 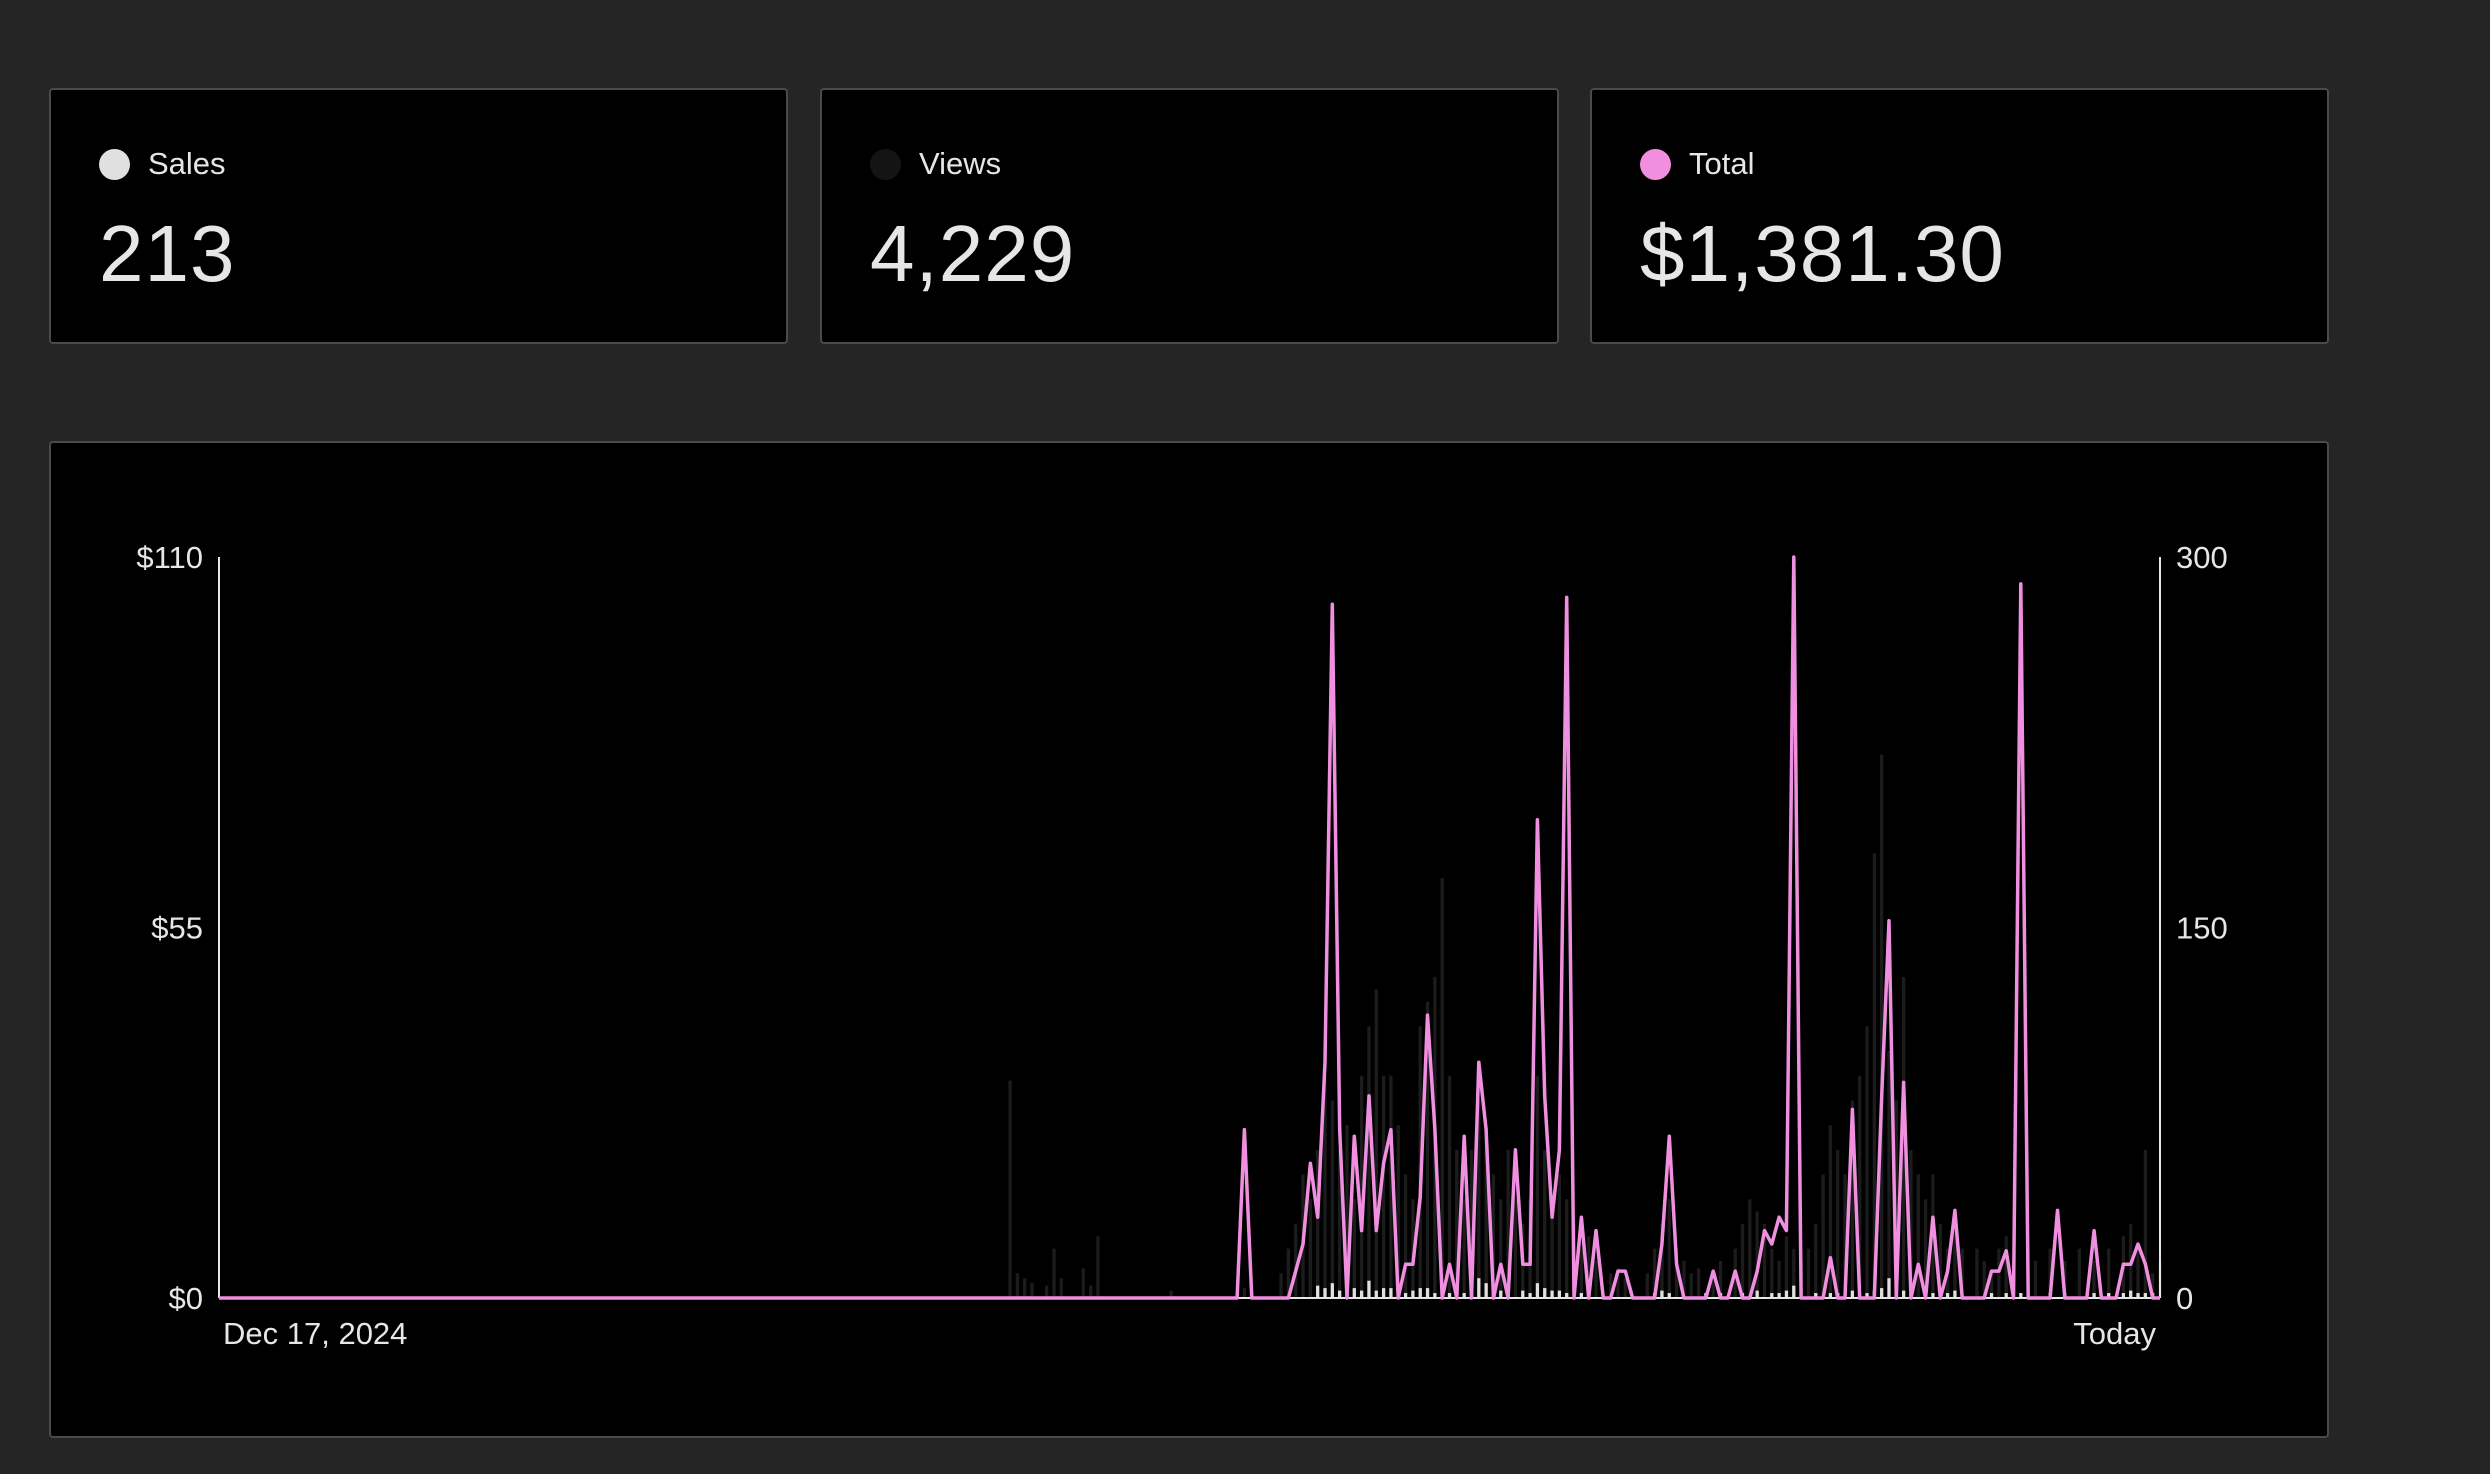 I want to click on left-tick-label: $55, so click(x=177, y=928).